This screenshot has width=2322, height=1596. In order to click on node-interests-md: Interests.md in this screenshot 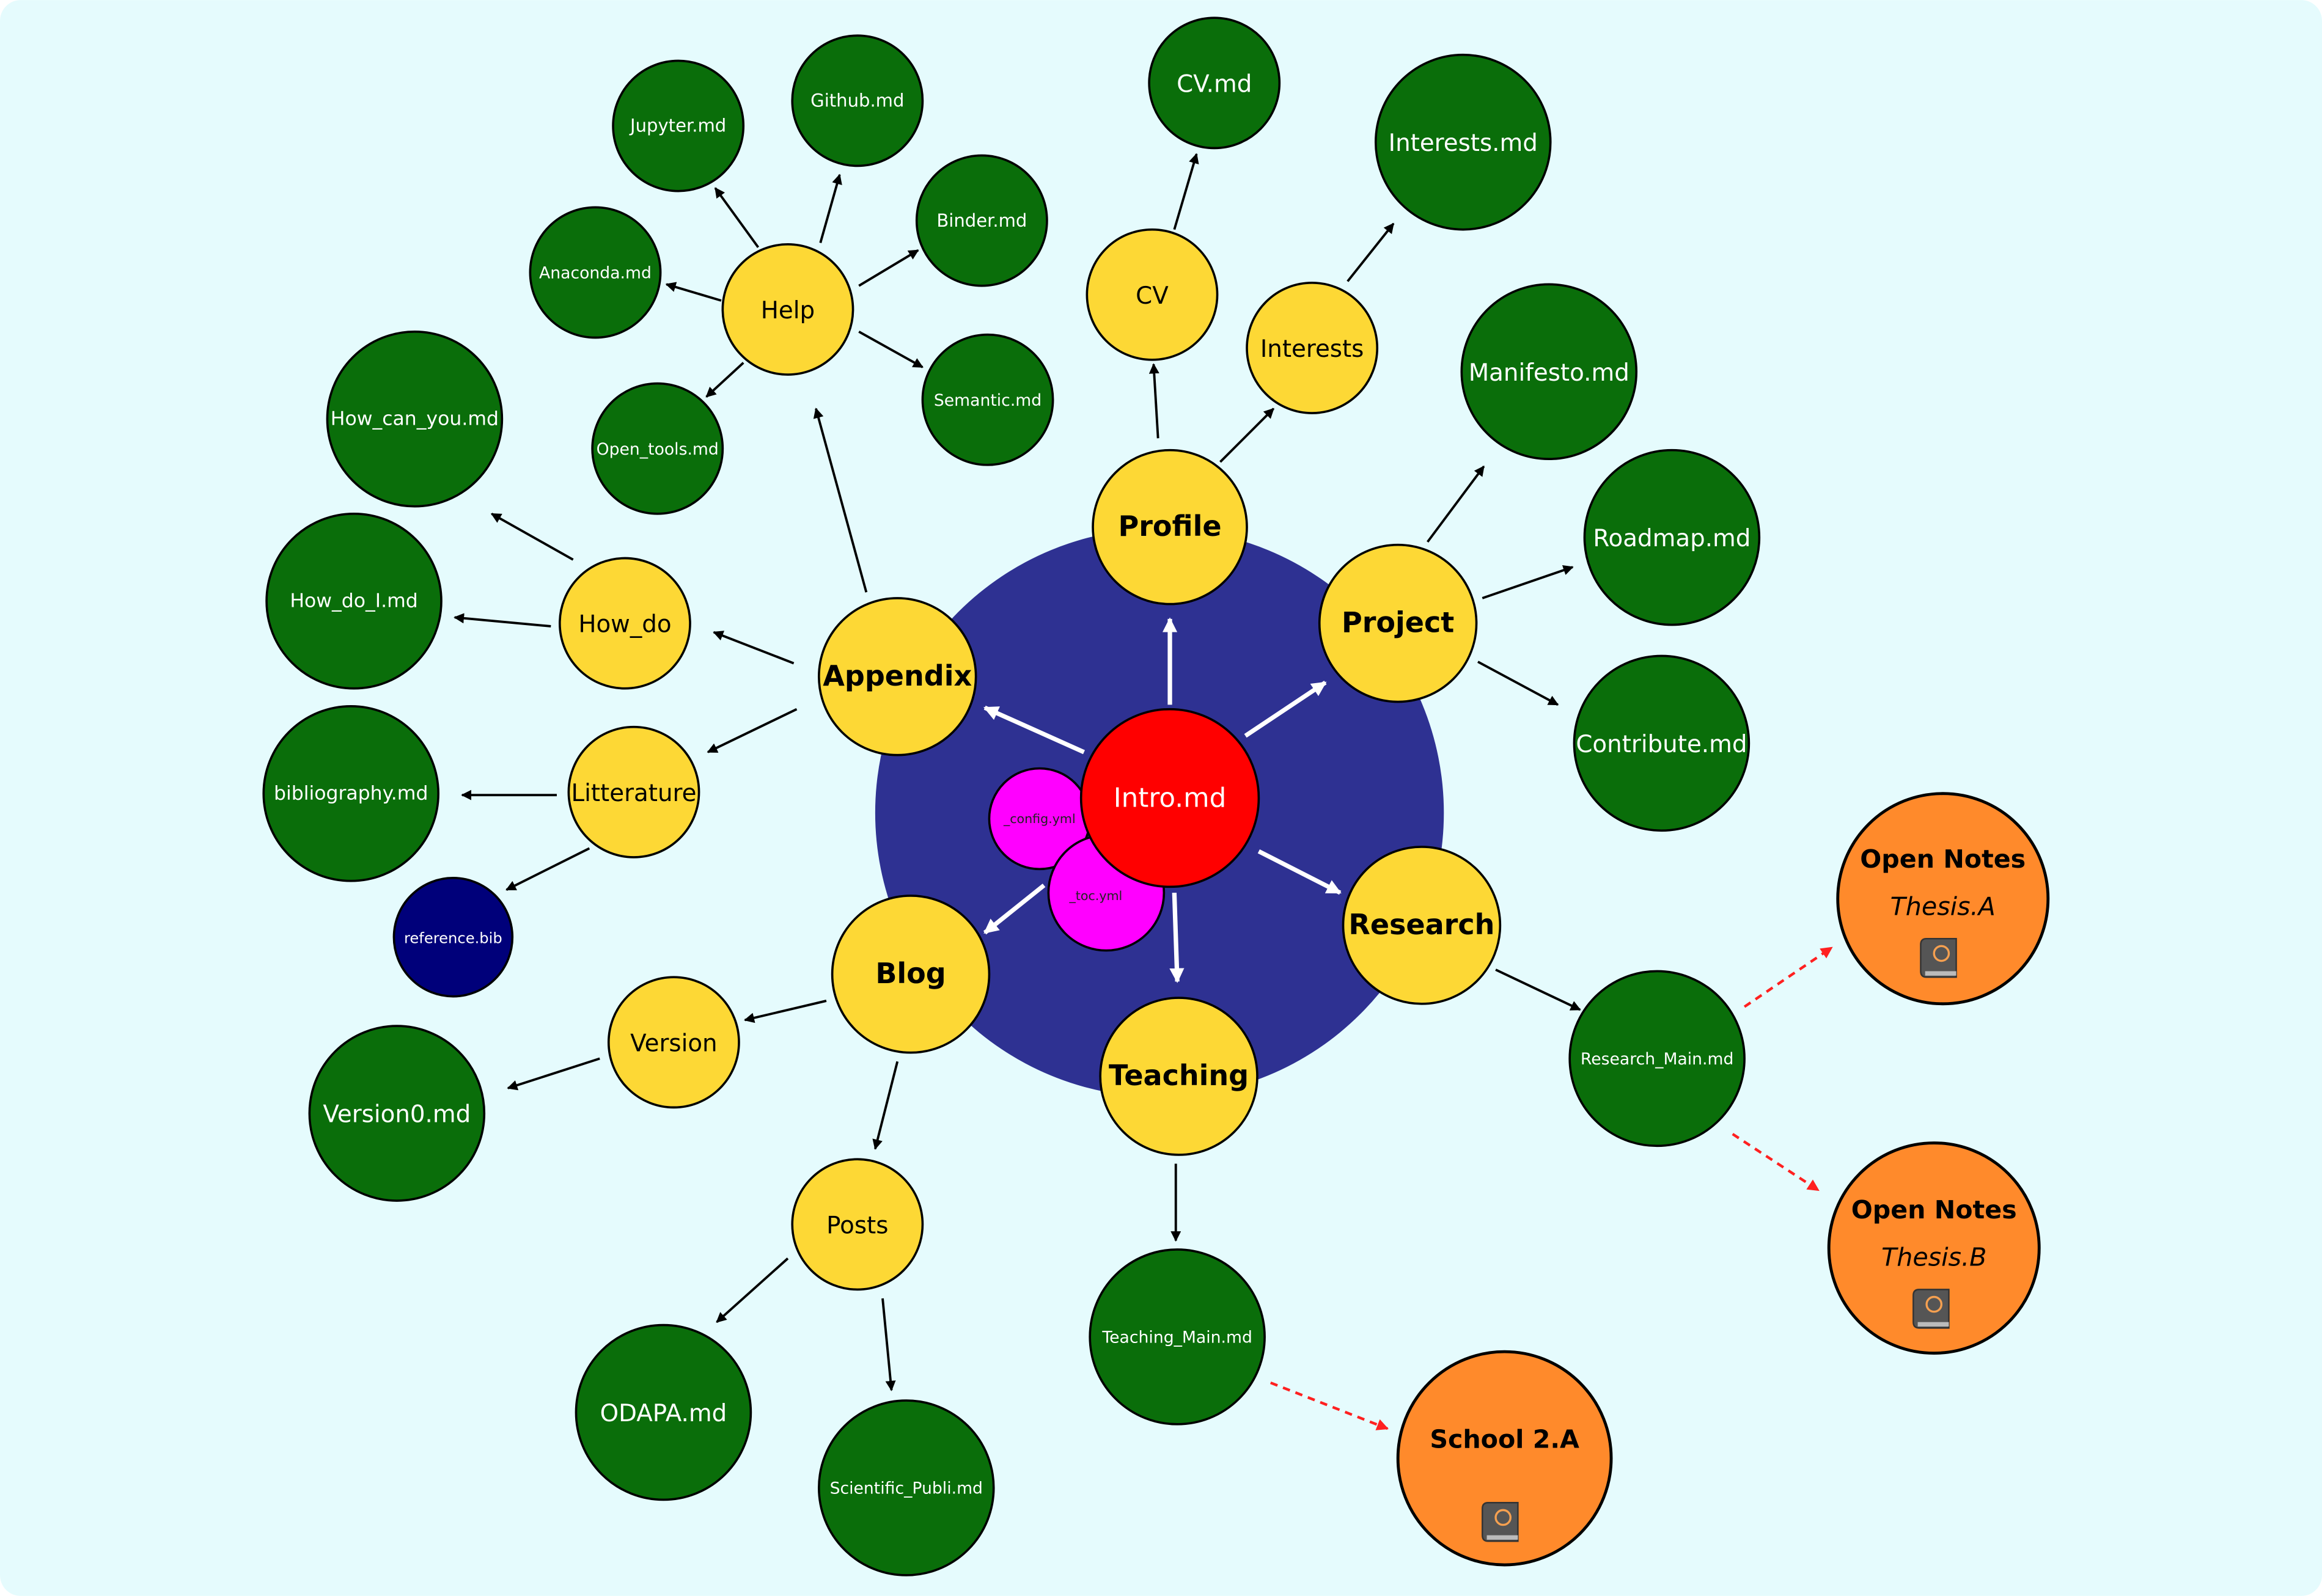, I will do `click(1463, 142)`.